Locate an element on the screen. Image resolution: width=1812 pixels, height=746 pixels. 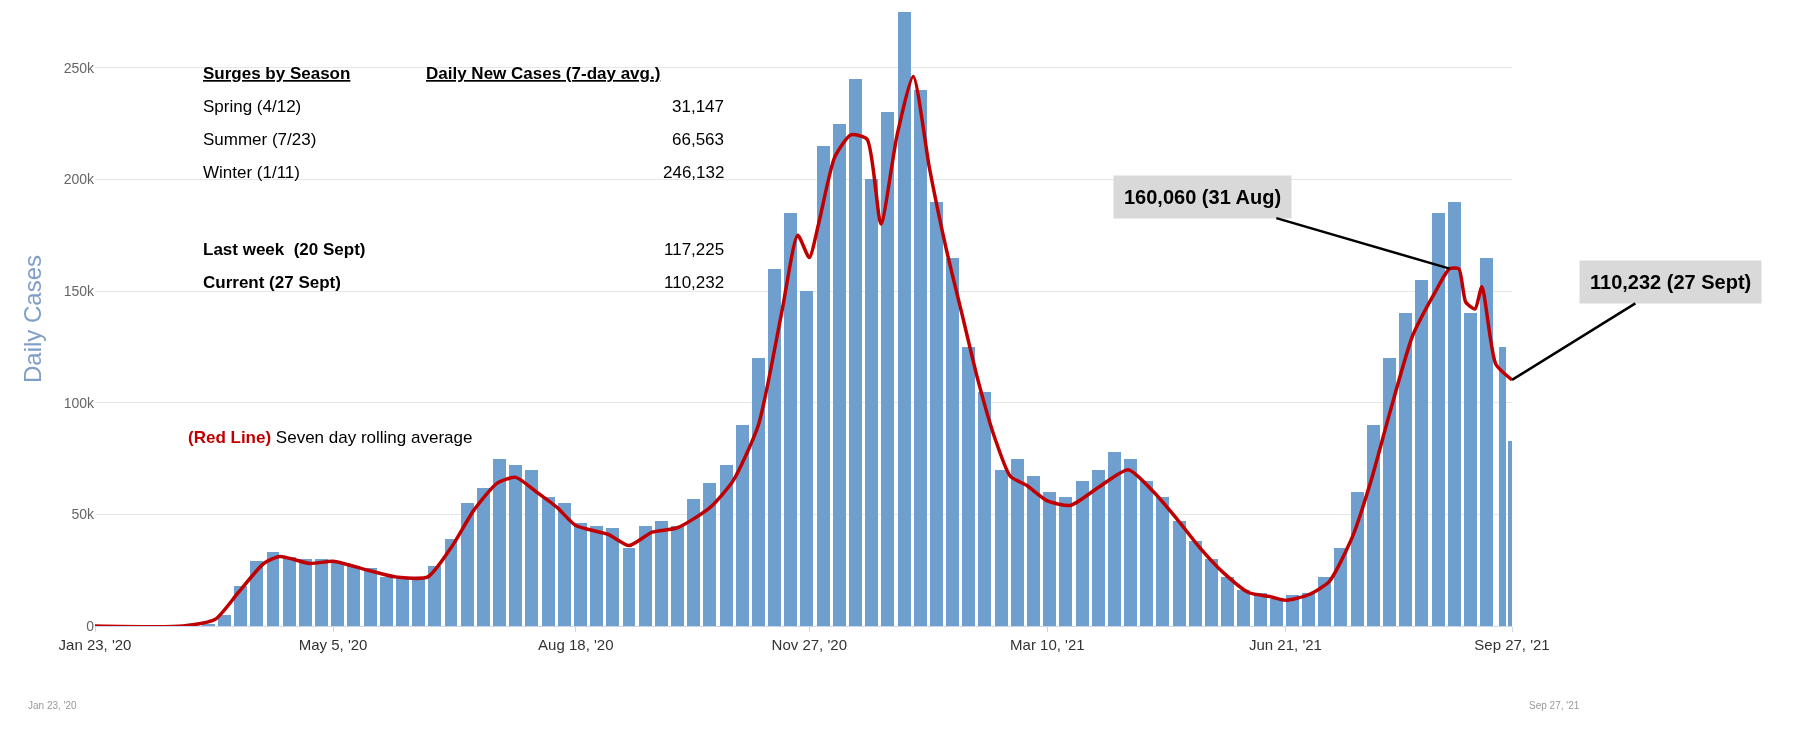
x-tick-label: Jan 23, '20 is located at coordinates (95, 644).